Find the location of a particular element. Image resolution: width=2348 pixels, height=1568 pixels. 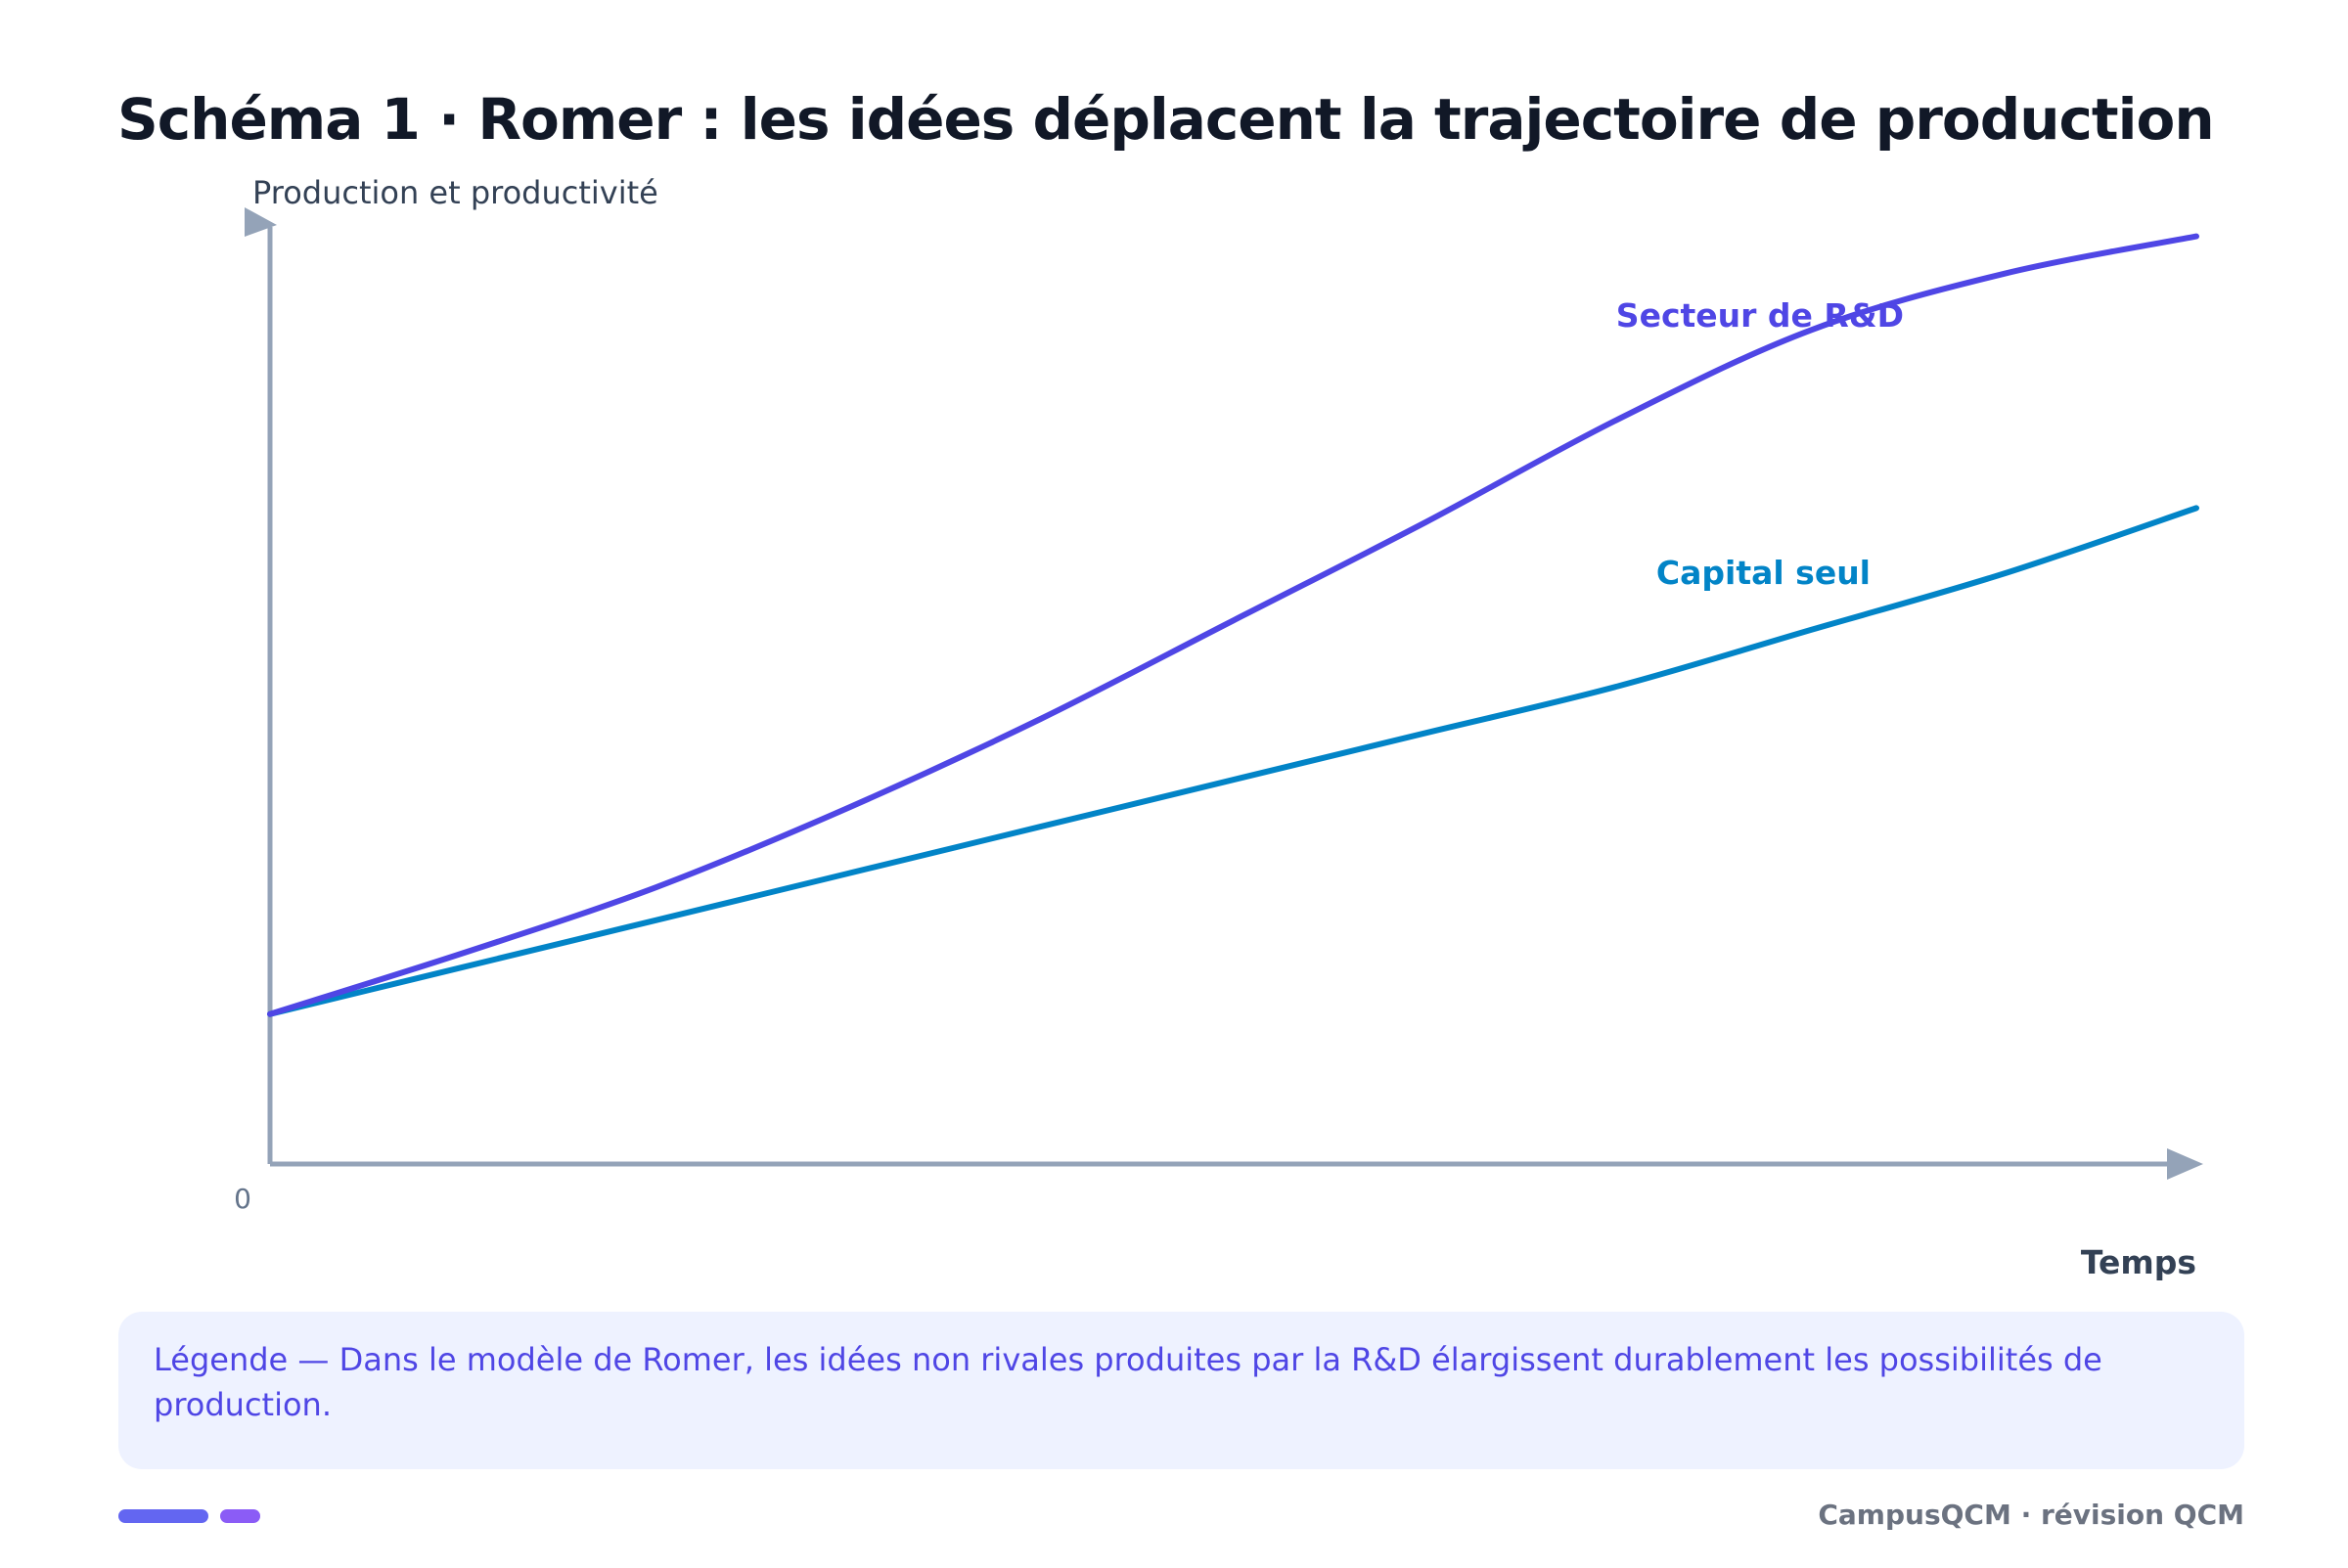

series-label-secteur-rd: Secteur de R&D is located at coordinates (1760, 315).